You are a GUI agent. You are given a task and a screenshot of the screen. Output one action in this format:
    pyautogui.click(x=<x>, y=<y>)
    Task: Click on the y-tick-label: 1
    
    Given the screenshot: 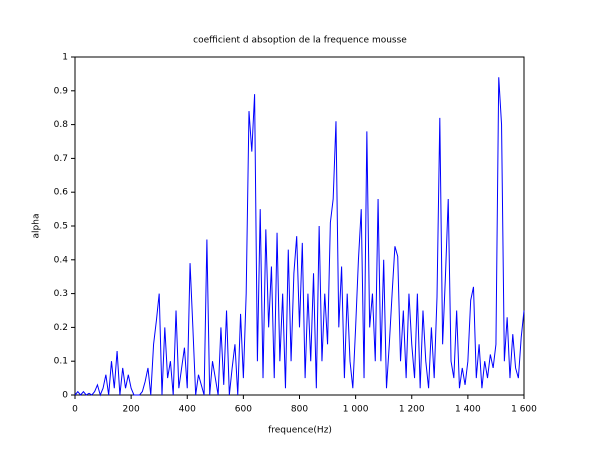 What is the action you would take?
    pyautogui.click(x=65, y=58)
    